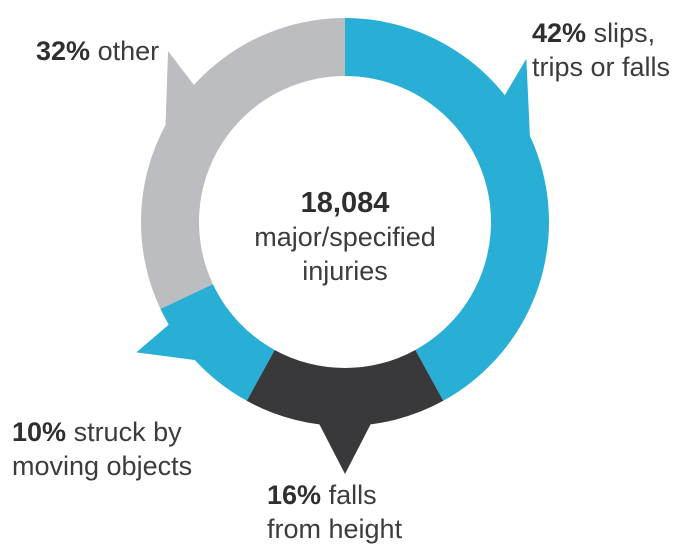 The height and width of the screenshot is (546, 688). Describe the element at coordinates (345, 387) in the screenshot. I see `slice-falls-from-height` at that location.